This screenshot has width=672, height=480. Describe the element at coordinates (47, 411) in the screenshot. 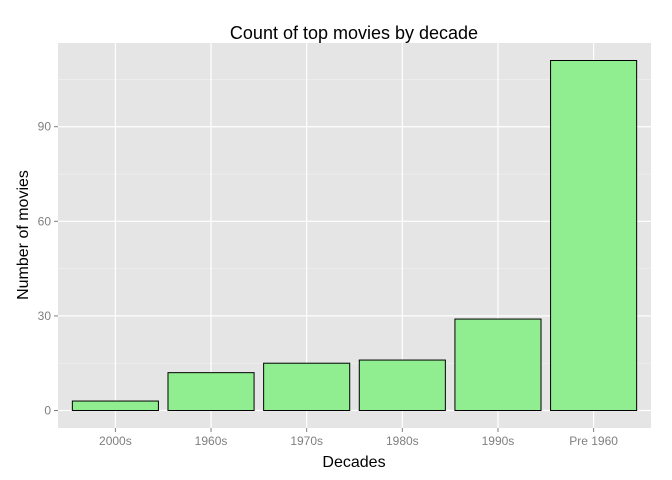

I see `y-tick-label: 0` at that location.